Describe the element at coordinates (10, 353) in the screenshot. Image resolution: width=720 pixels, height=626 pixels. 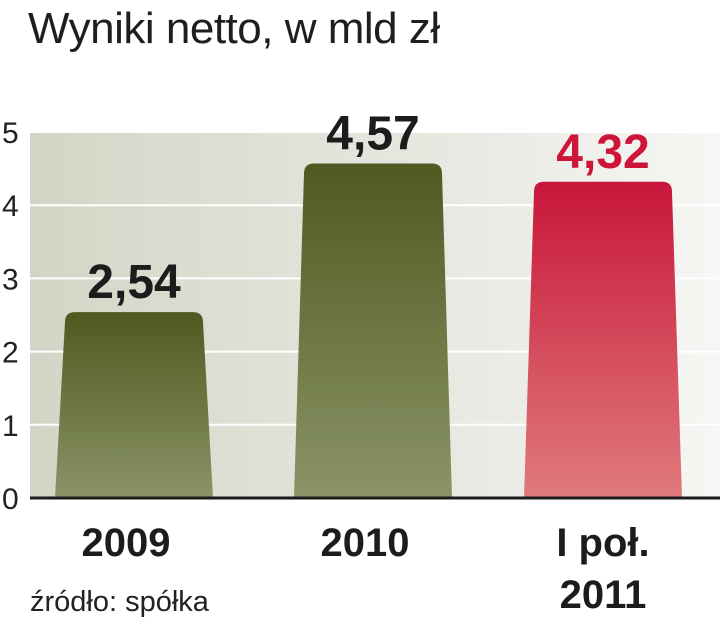
I see `y-tick-label: 2` at that location.